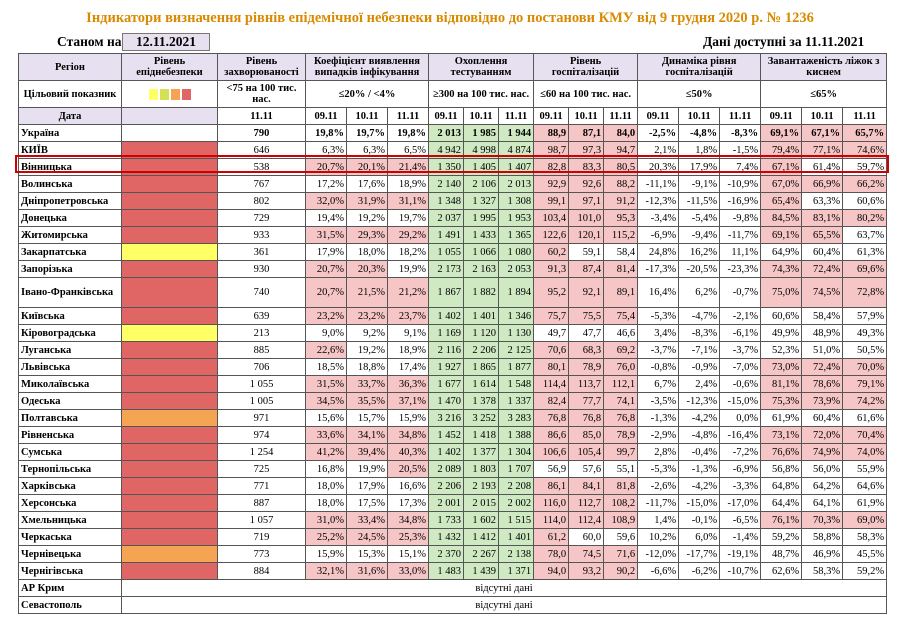 This screenshot has height=625, width=900. I want to click on beds-cell: 76,6%, so click(781, 452).